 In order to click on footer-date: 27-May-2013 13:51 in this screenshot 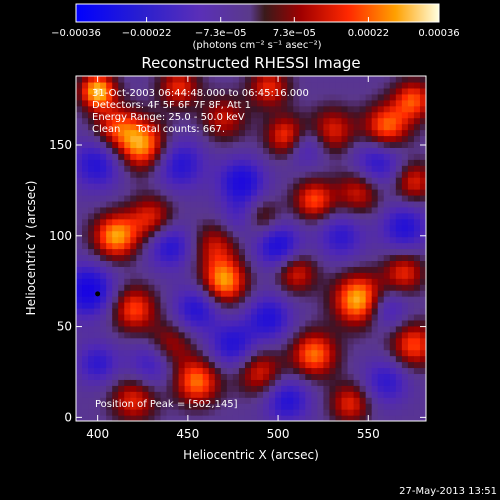, I will do `click(448, 491)`.